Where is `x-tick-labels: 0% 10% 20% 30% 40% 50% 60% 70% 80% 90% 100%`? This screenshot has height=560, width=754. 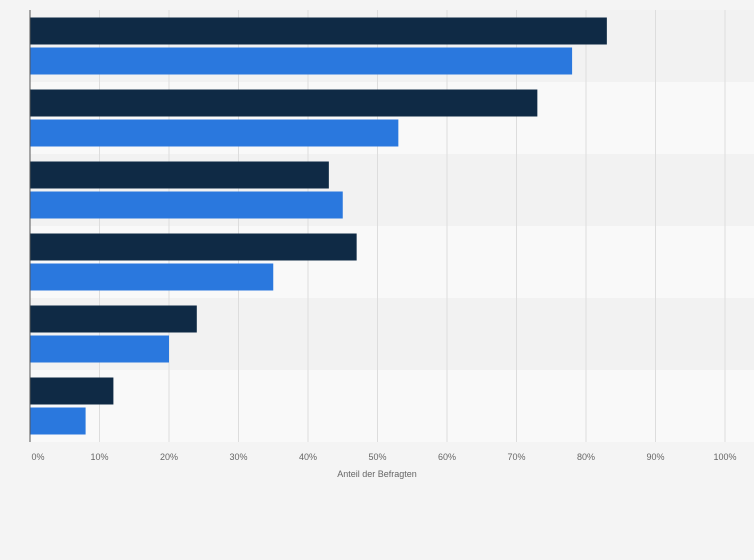 x-tick-labels: 0% 10% 20% 30% 40% 50% 60% 70% 80% 90% 100% is located at coordinates (383, 457).